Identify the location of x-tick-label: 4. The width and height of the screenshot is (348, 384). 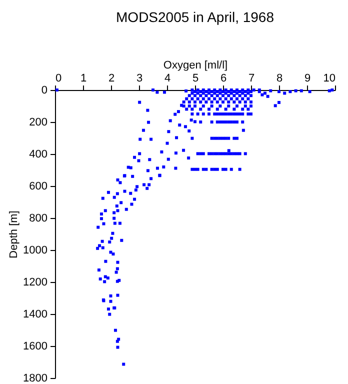
(167, 78).